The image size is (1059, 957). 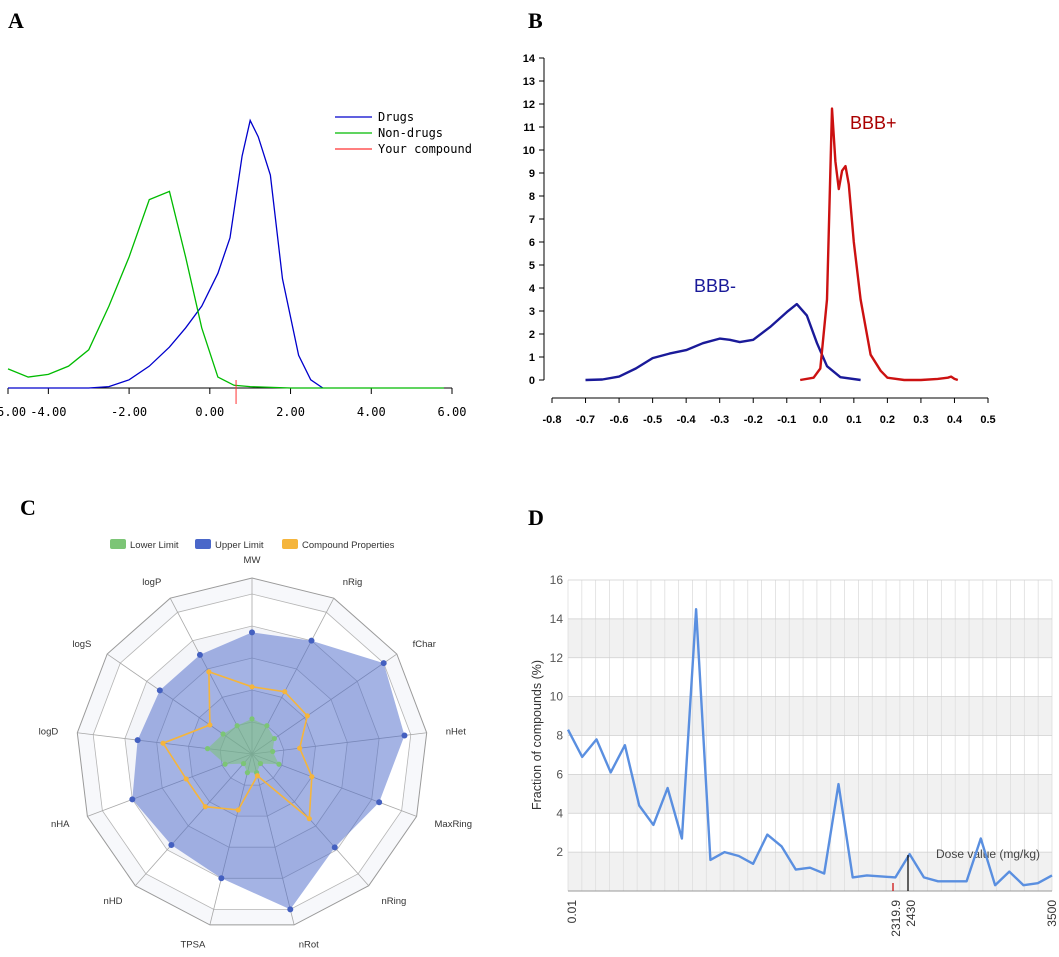 I want to click on radar-axis-label-fchar: fChar, so click(x=424, y=644).